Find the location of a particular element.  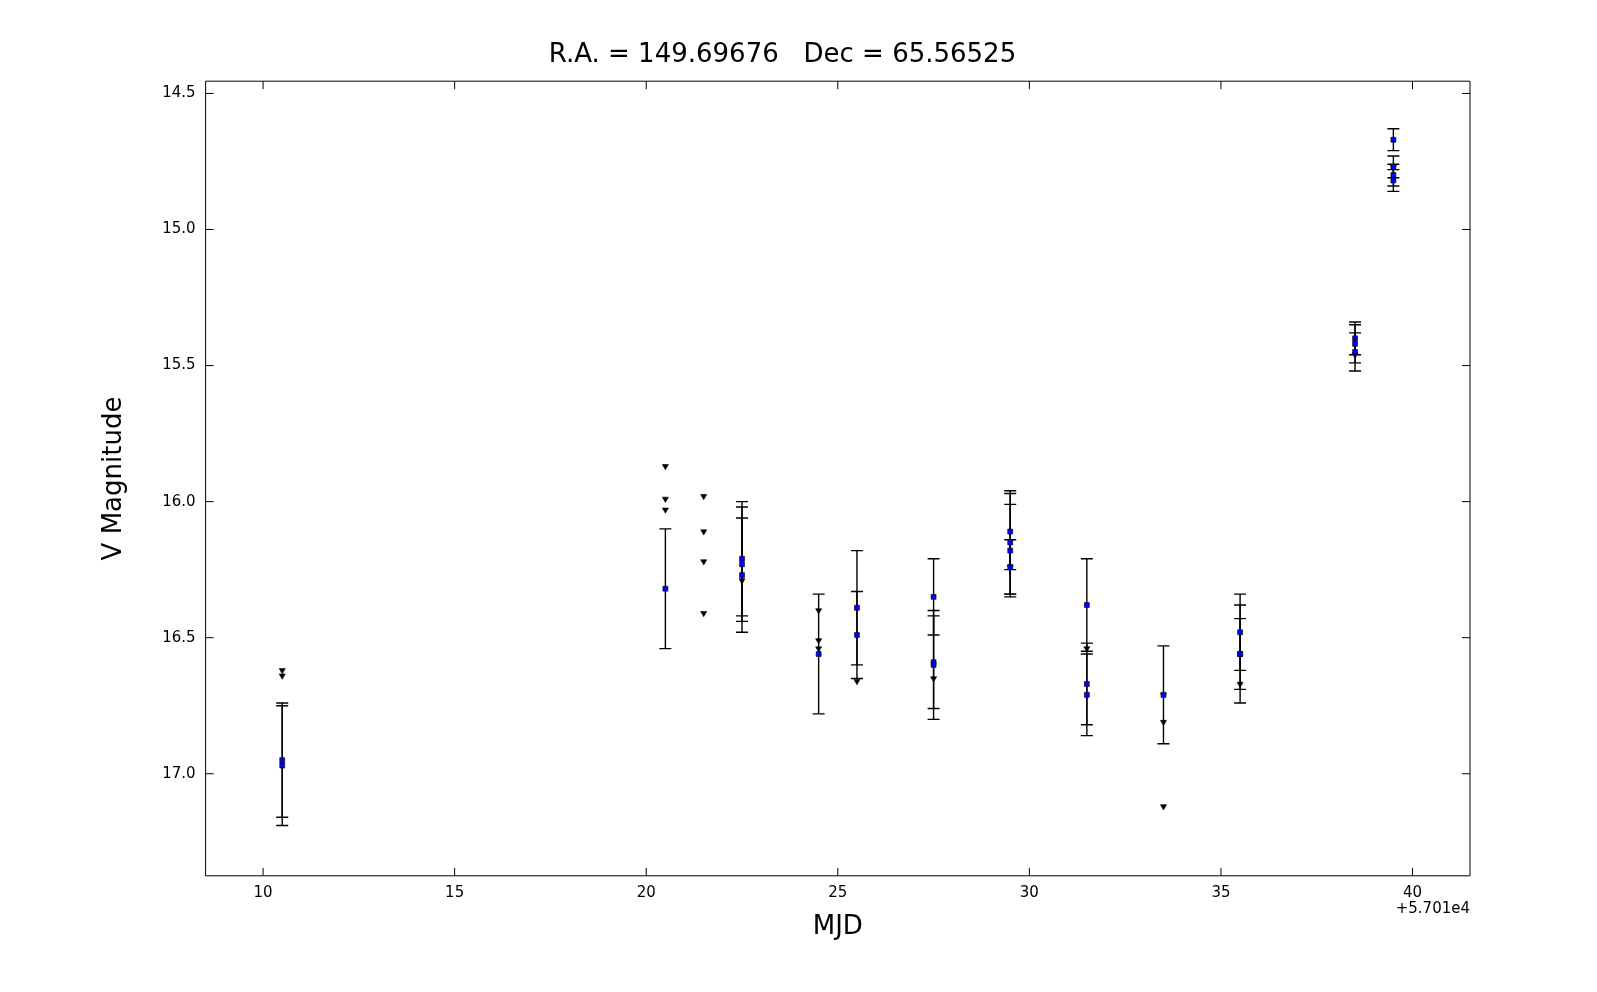

chart-title: R.A. = 149.69676 Dec = 65.56525 is located at coordinates (782, 53).